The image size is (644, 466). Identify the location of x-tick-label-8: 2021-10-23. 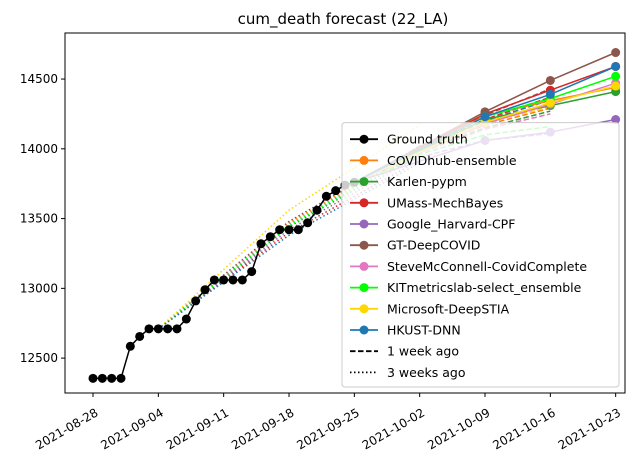
(589, 428).